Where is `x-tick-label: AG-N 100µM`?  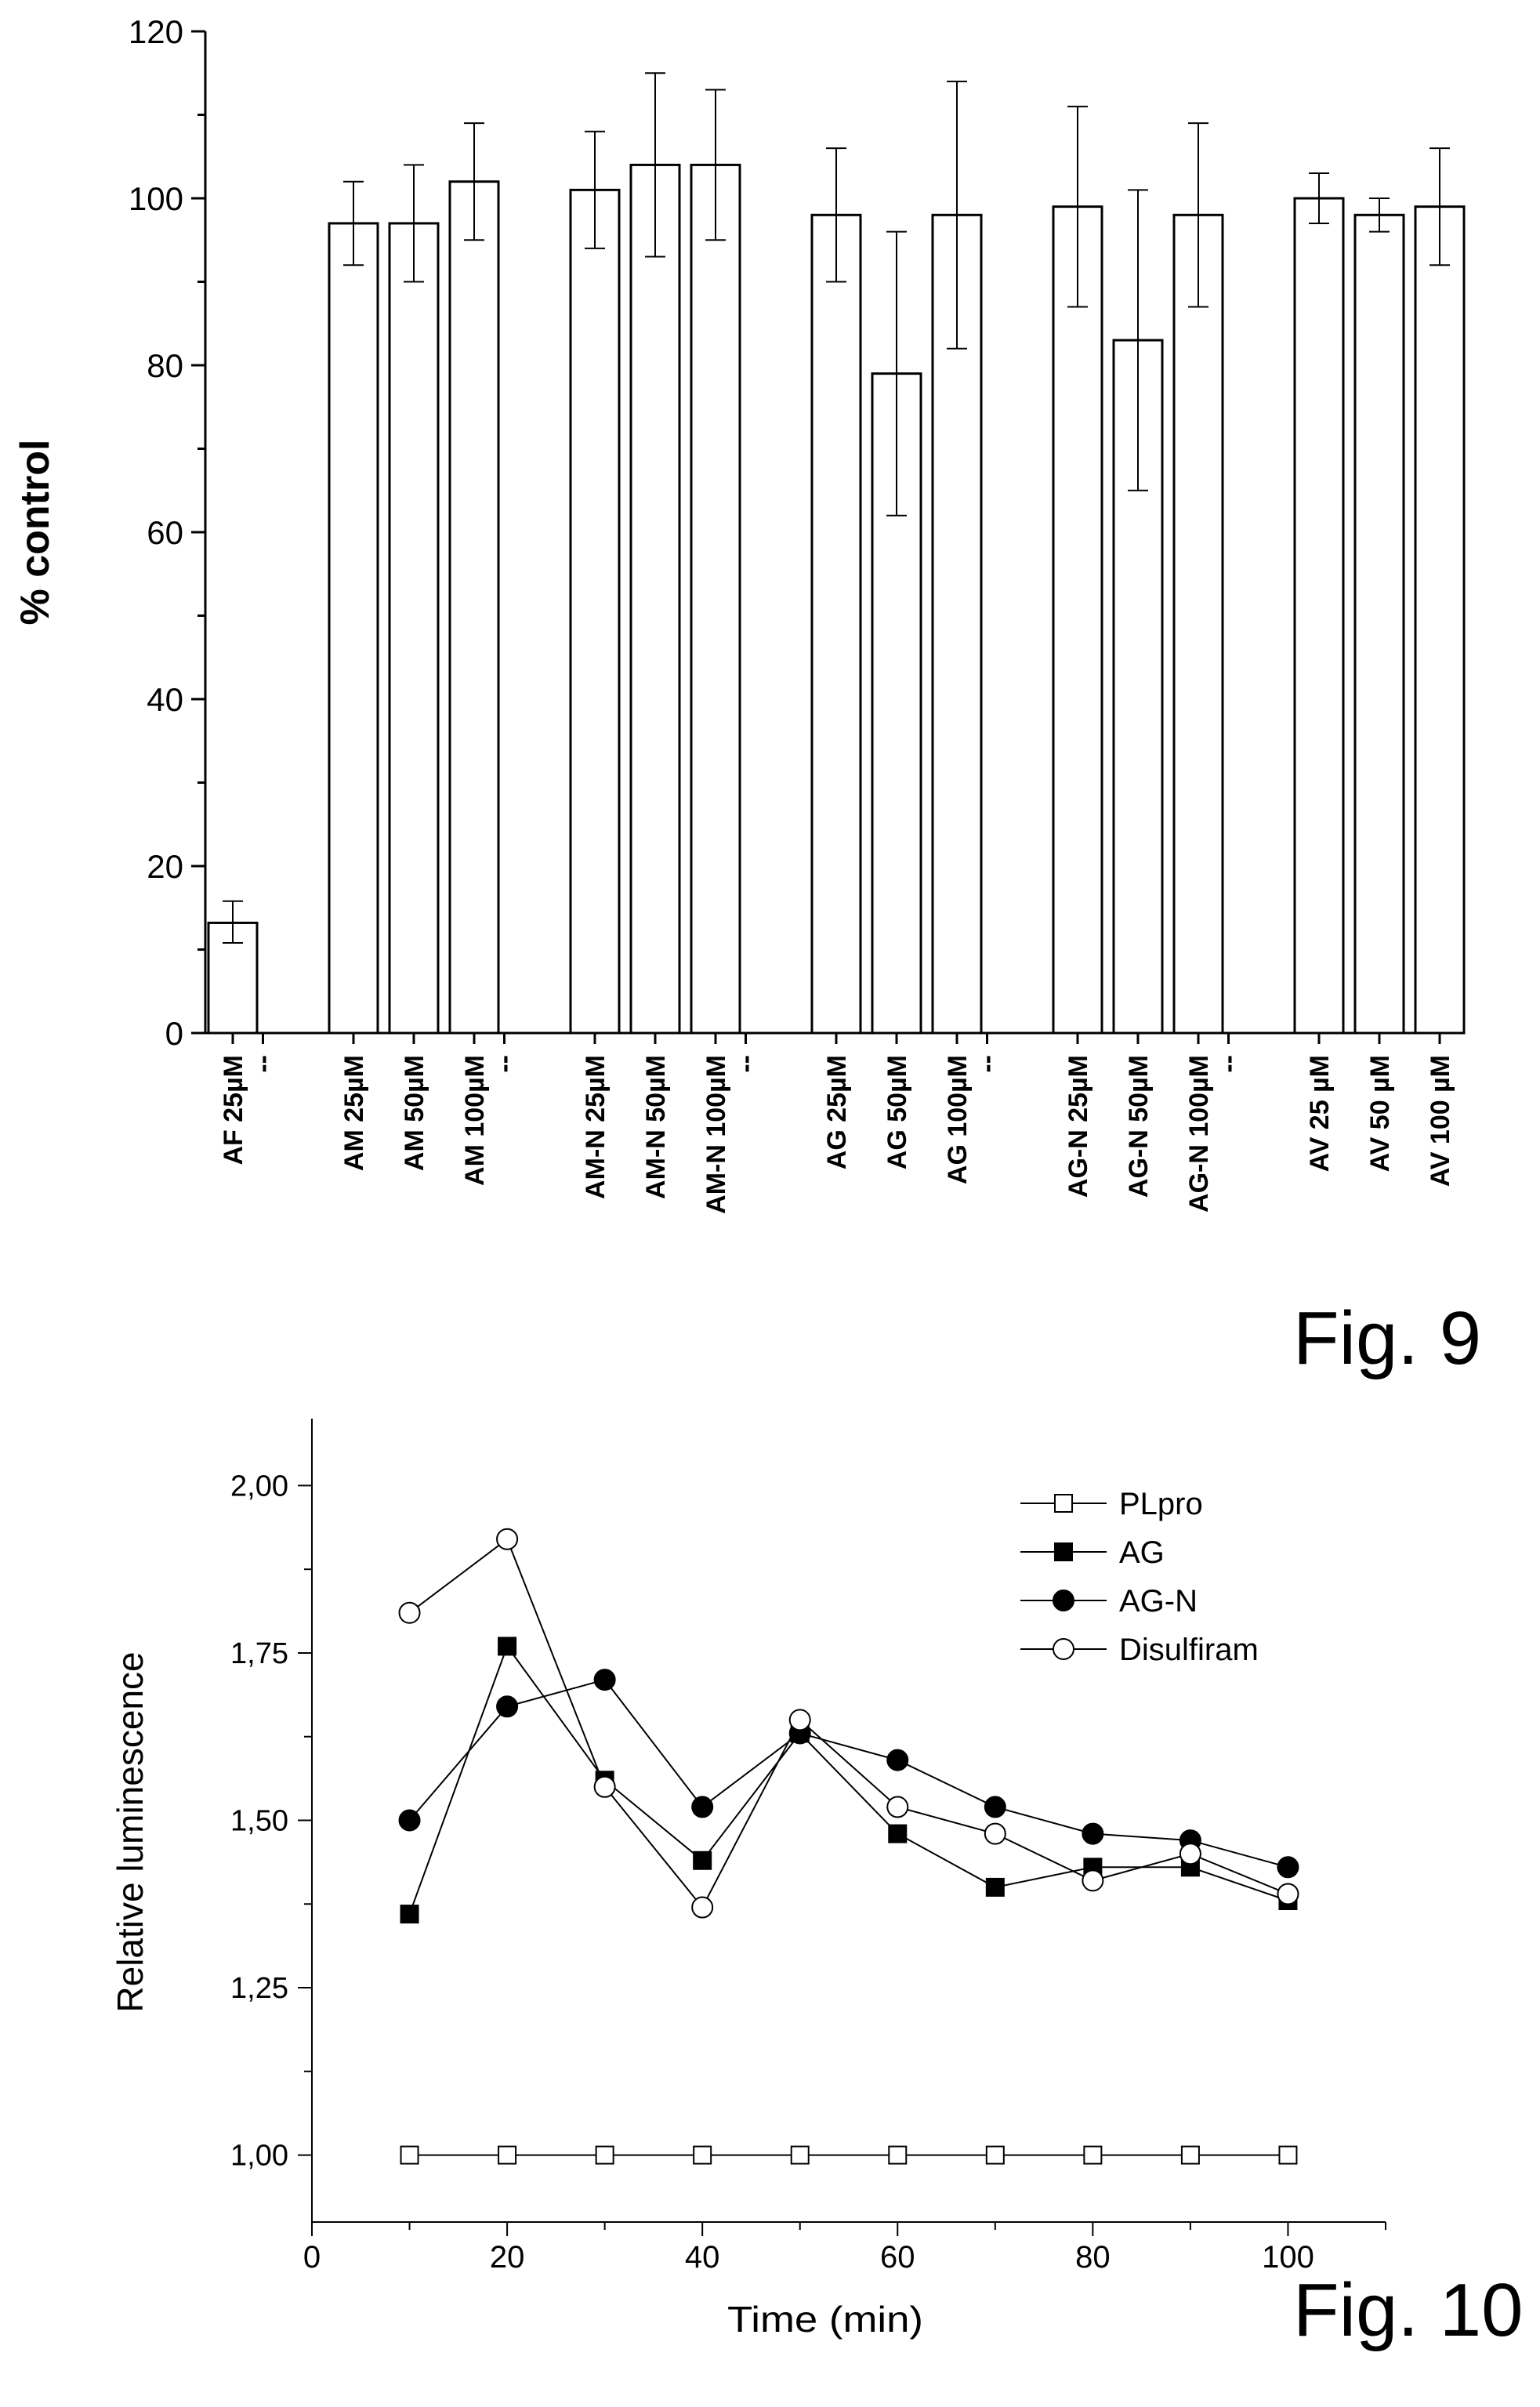 x-tick-label: AG-N 100µM is located at coordinates (1199, 1134).